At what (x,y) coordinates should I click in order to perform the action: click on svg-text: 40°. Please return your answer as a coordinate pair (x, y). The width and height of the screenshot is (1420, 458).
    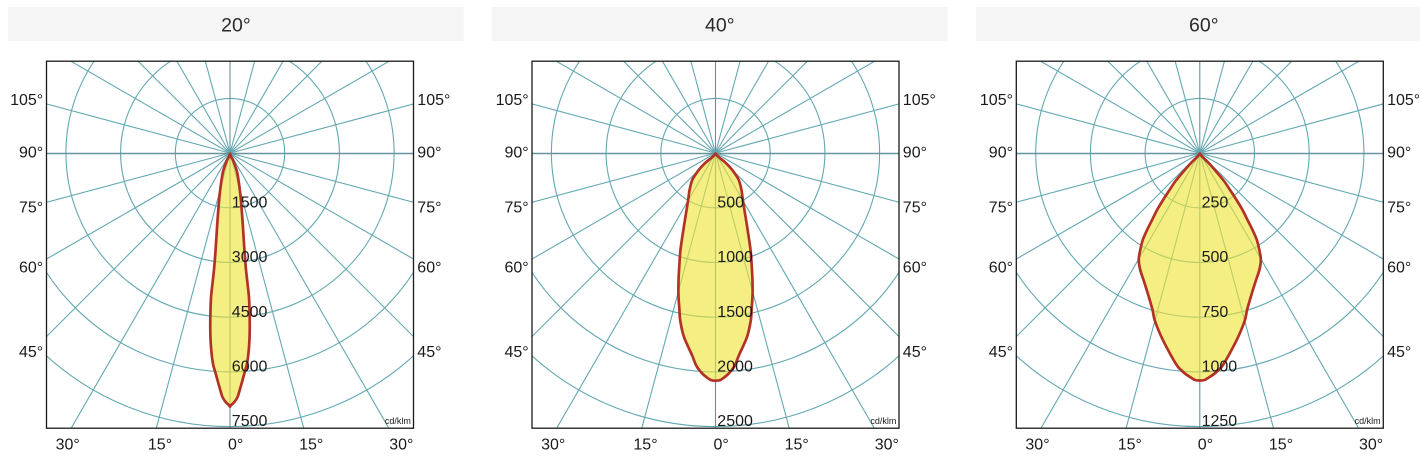
    Looking at the image, I should click on (720, 26).